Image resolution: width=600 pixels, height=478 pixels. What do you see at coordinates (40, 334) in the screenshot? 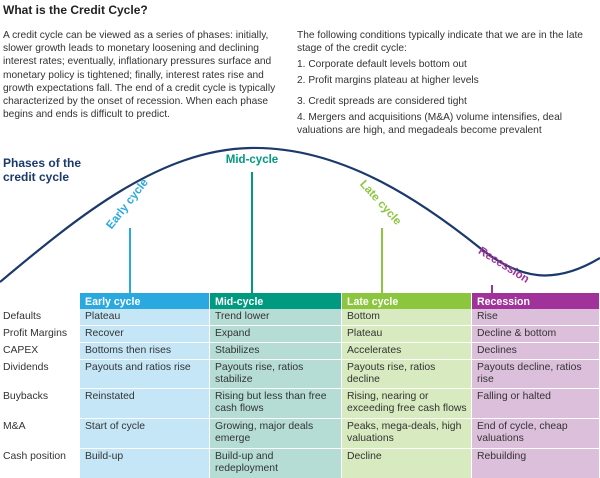
I see `row-label: Profit Margins` at bounding box center [40, 334].